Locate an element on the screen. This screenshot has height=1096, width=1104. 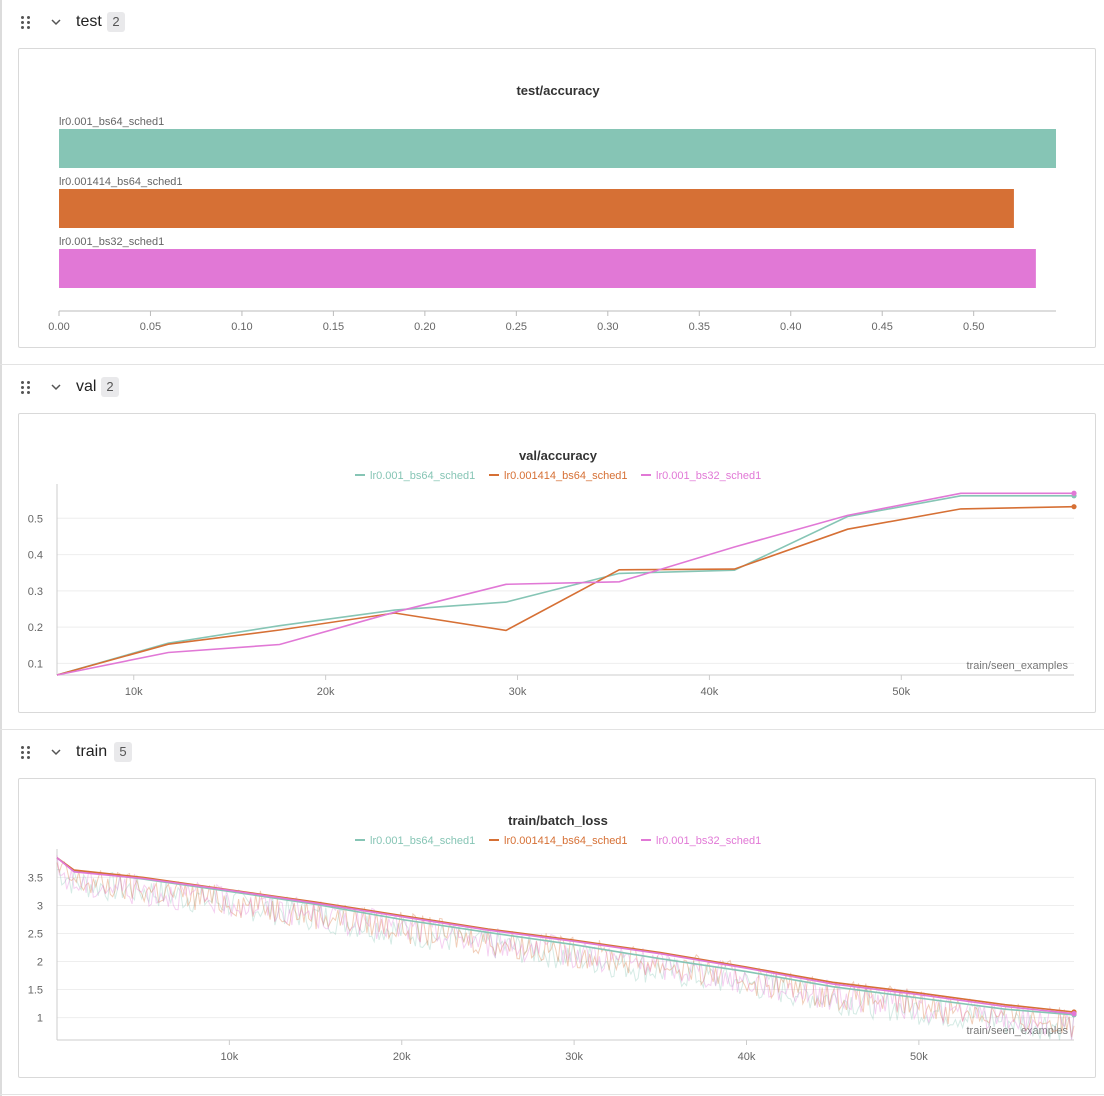
y-tick-label: 1 is located at coordinates (40, 1019).